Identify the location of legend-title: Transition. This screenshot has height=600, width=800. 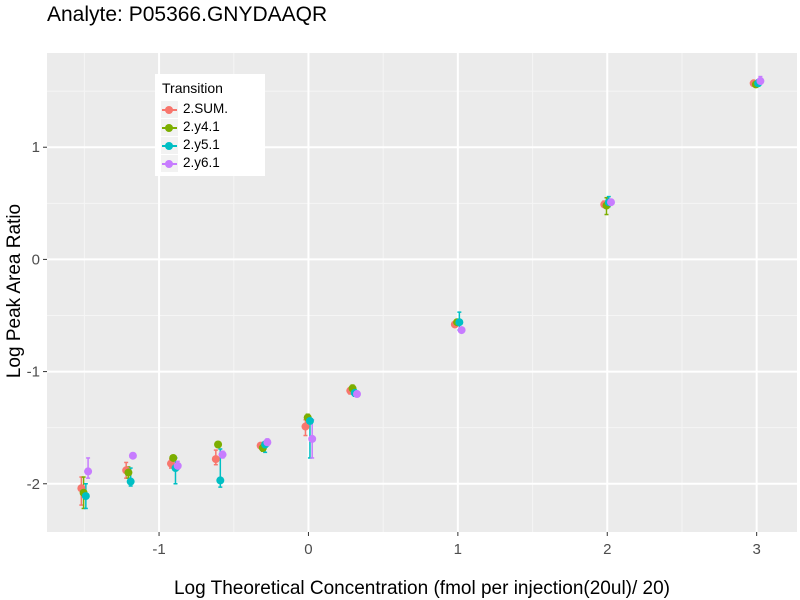
(192, 88).